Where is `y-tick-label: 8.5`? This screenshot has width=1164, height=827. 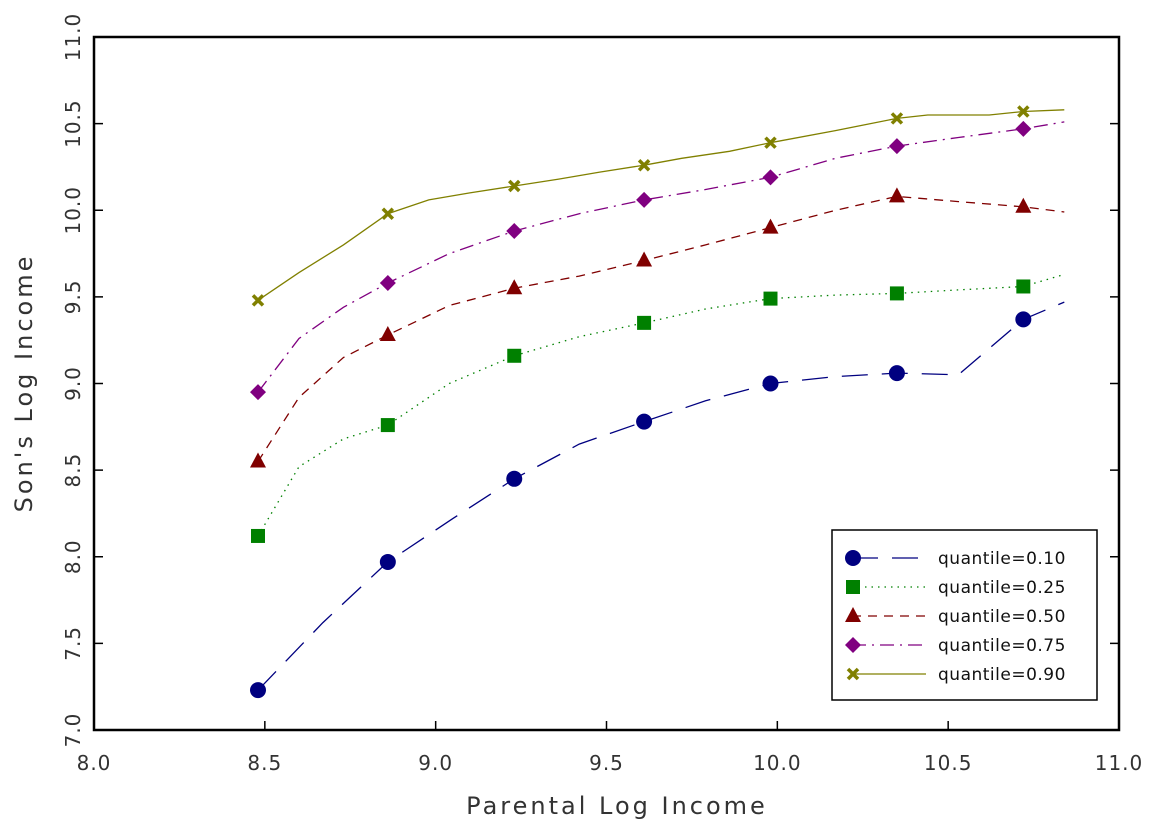
y-tick-label: 8.5 is located at coordinates (73, 470).